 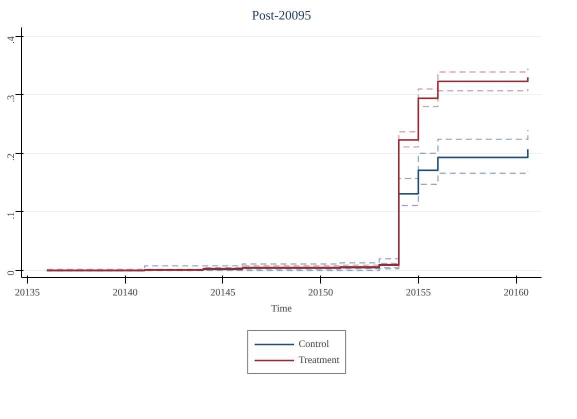 What do you see at coordinates (319, 360) in the screenshot?
I see `legend-label: Treatment` at bounding box center [319, 360].